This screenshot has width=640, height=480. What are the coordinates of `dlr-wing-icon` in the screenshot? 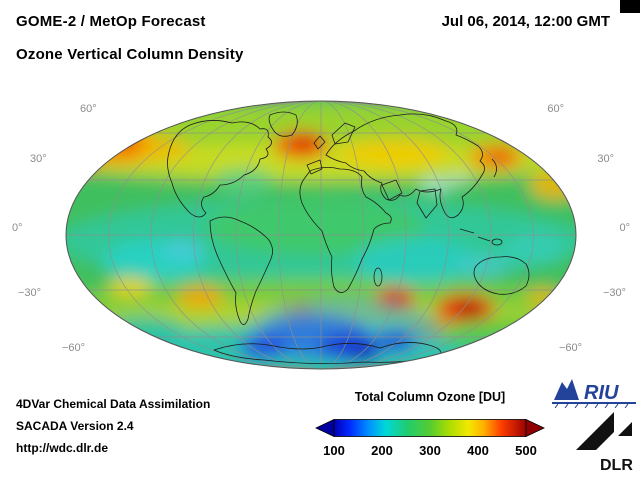 It's located at (595, 431).